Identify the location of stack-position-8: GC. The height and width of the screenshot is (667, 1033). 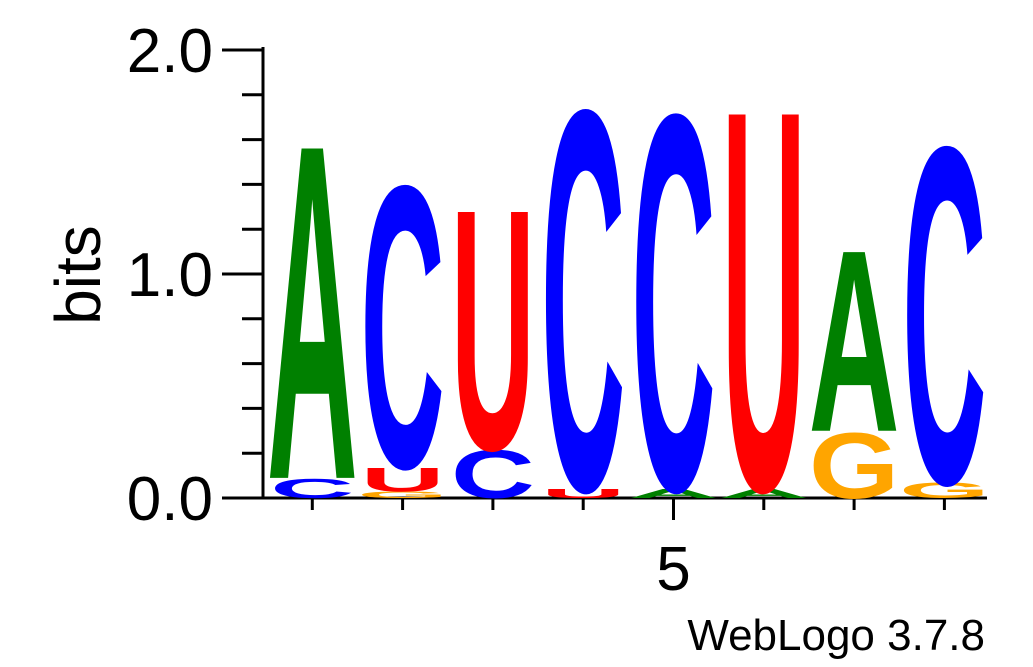
(944, 317).